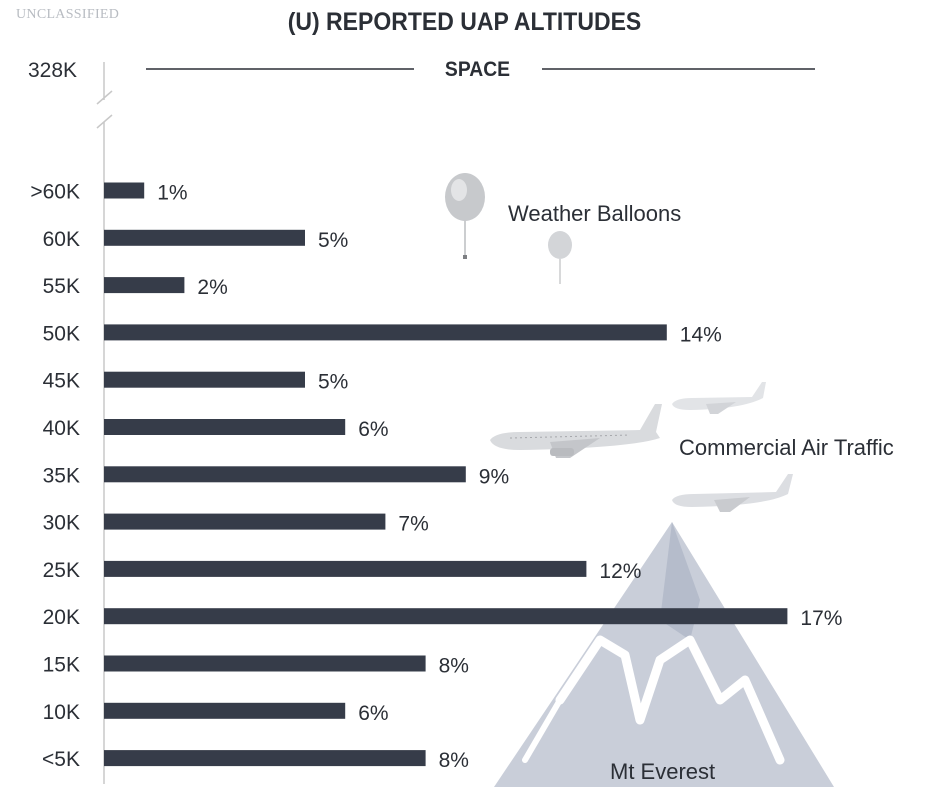 This screenshot has height=793, width=929. I want to click on category-label: 35K, so click(61, 475).